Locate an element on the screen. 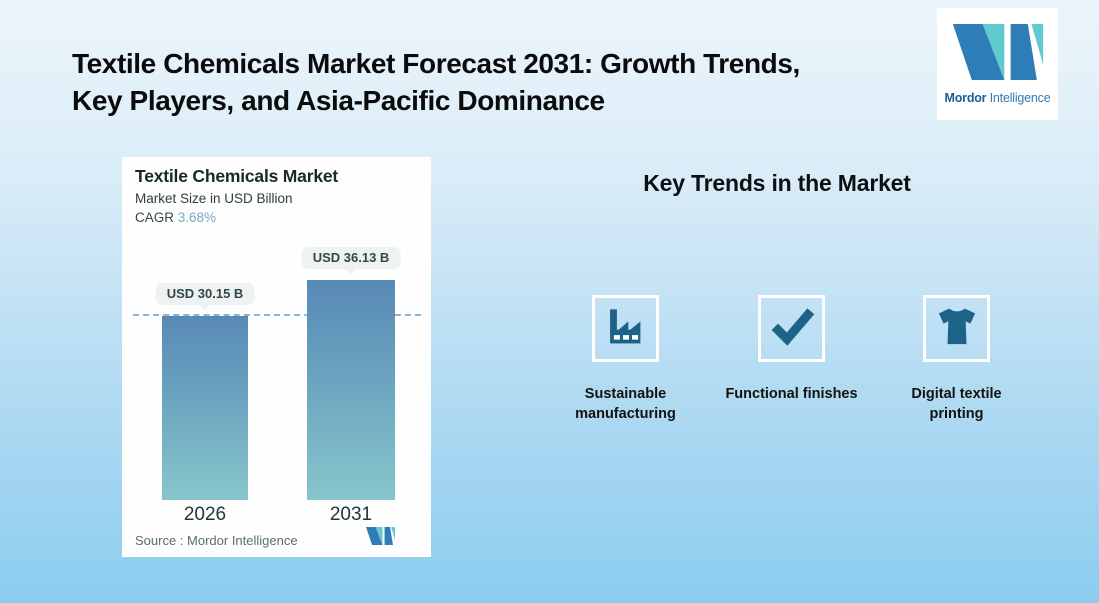 Image resolution: width=1099 pixels, height=603 pixels. tshirt-icon-frame is located at coordinates (956, 328).